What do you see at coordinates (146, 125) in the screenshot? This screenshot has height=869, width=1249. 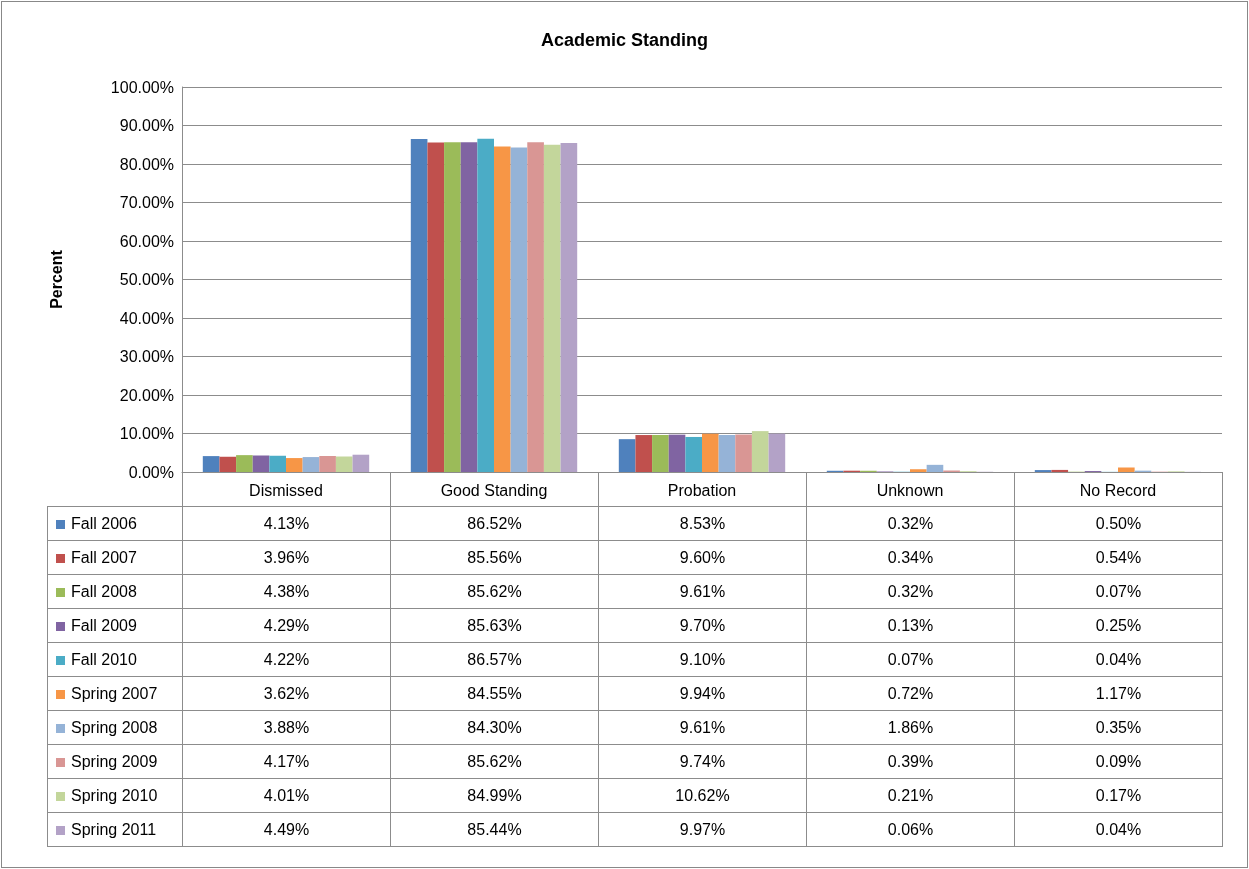 I see `y-tick-label: 90.00%` at bounding box center [146, 125].